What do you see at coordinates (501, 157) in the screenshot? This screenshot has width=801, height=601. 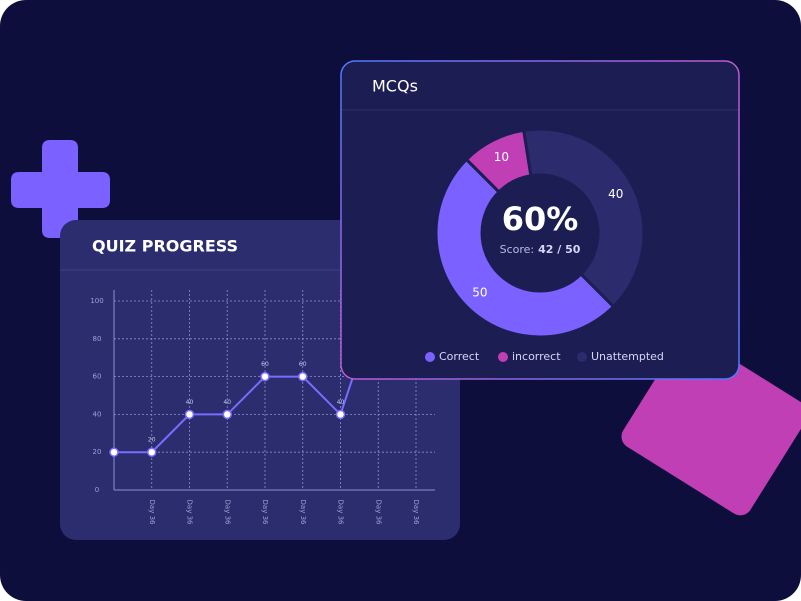 I see `slice-label: 10` at bounding box center [501, 157].